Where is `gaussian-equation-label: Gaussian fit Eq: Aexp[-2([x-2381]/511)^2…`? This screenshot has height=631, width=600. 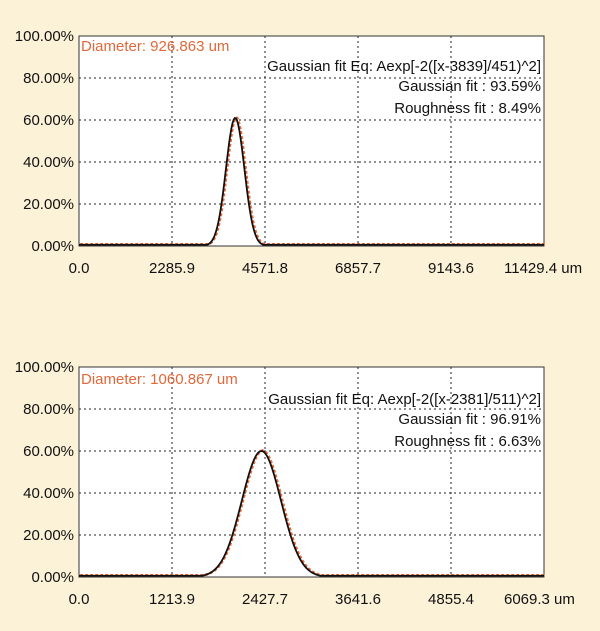
gaussian-equation-label: Gaussian fit Eq: Aexp[-2([x-2381]/511)^2… is located at coordinates (404, 399).